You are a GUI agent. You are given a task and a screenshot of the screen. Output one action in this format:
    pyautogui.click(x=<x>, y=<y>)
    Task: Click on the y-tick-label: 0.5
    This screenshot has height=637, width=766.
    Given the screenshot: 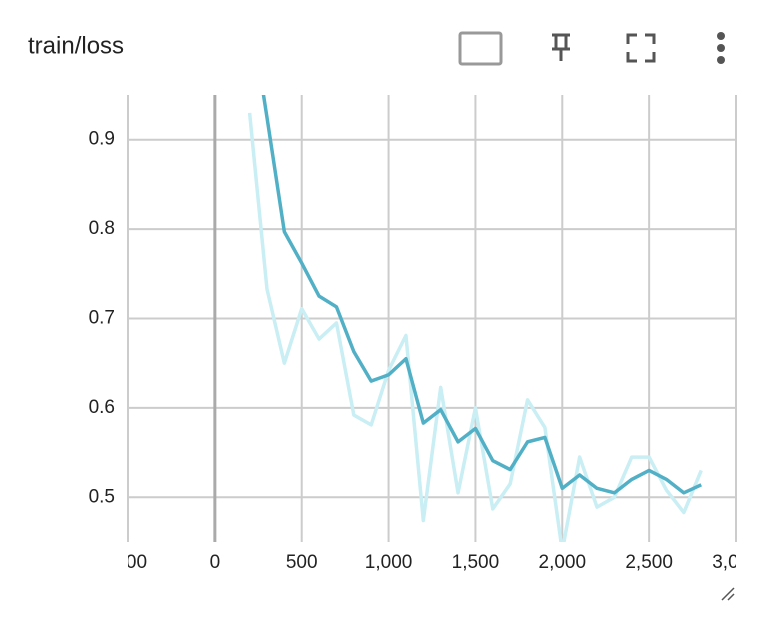 What is the action you would take?
    pyautogui.click(x=102, y=496)
    